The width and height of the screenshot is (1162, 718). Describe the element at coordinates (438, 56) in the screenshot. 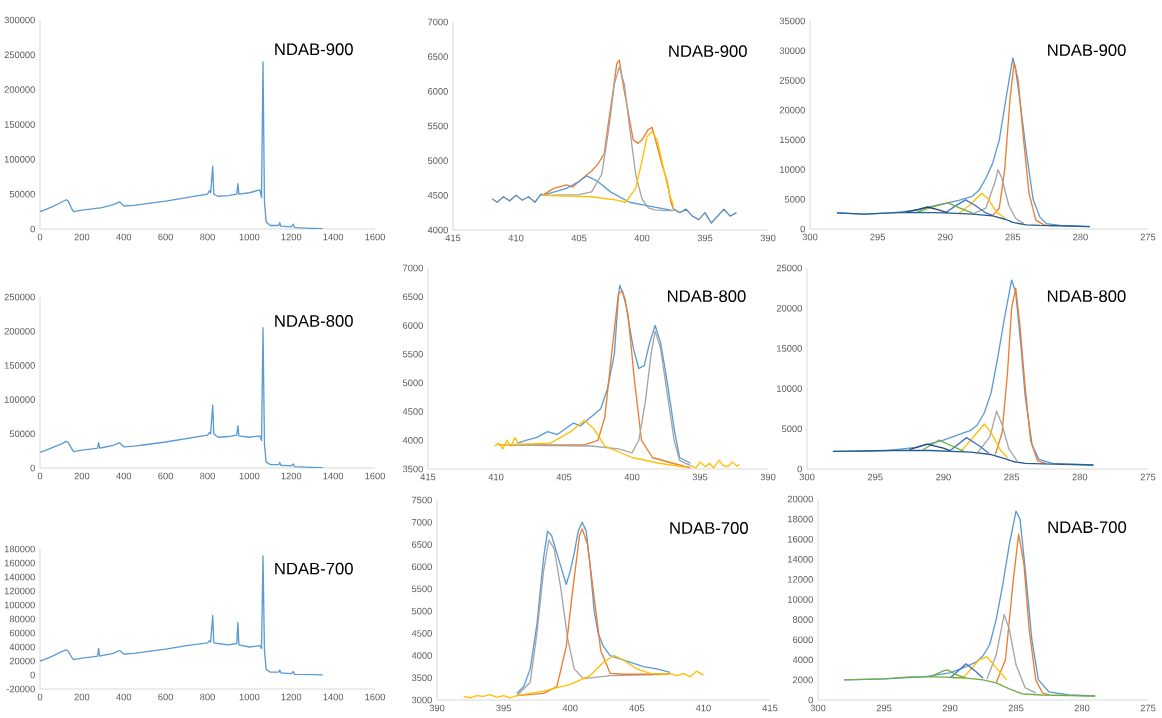

I see `y-tick-label: 6500` at that location.